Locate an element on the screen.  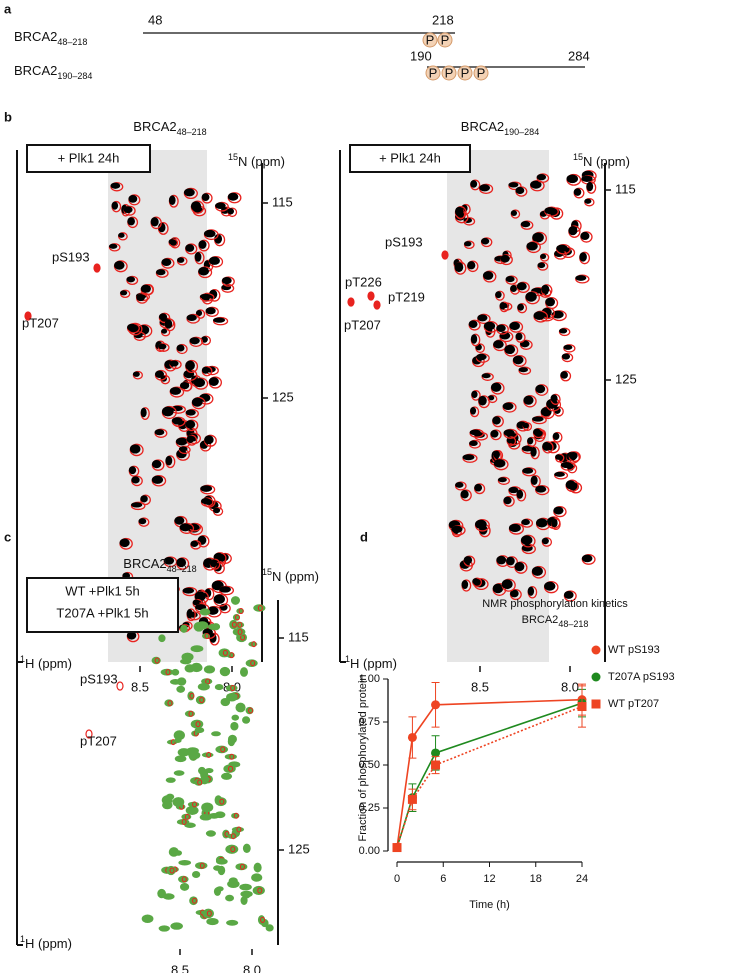
legend-label: WT pT207 is located at coordinates (633, 704).